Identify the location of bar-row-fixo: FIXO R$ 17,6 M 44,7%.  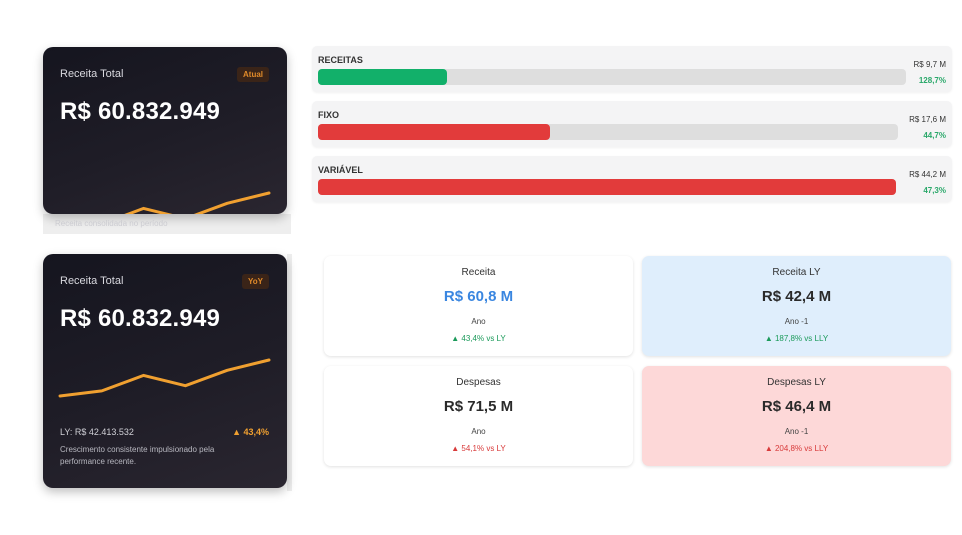
(632, 124).